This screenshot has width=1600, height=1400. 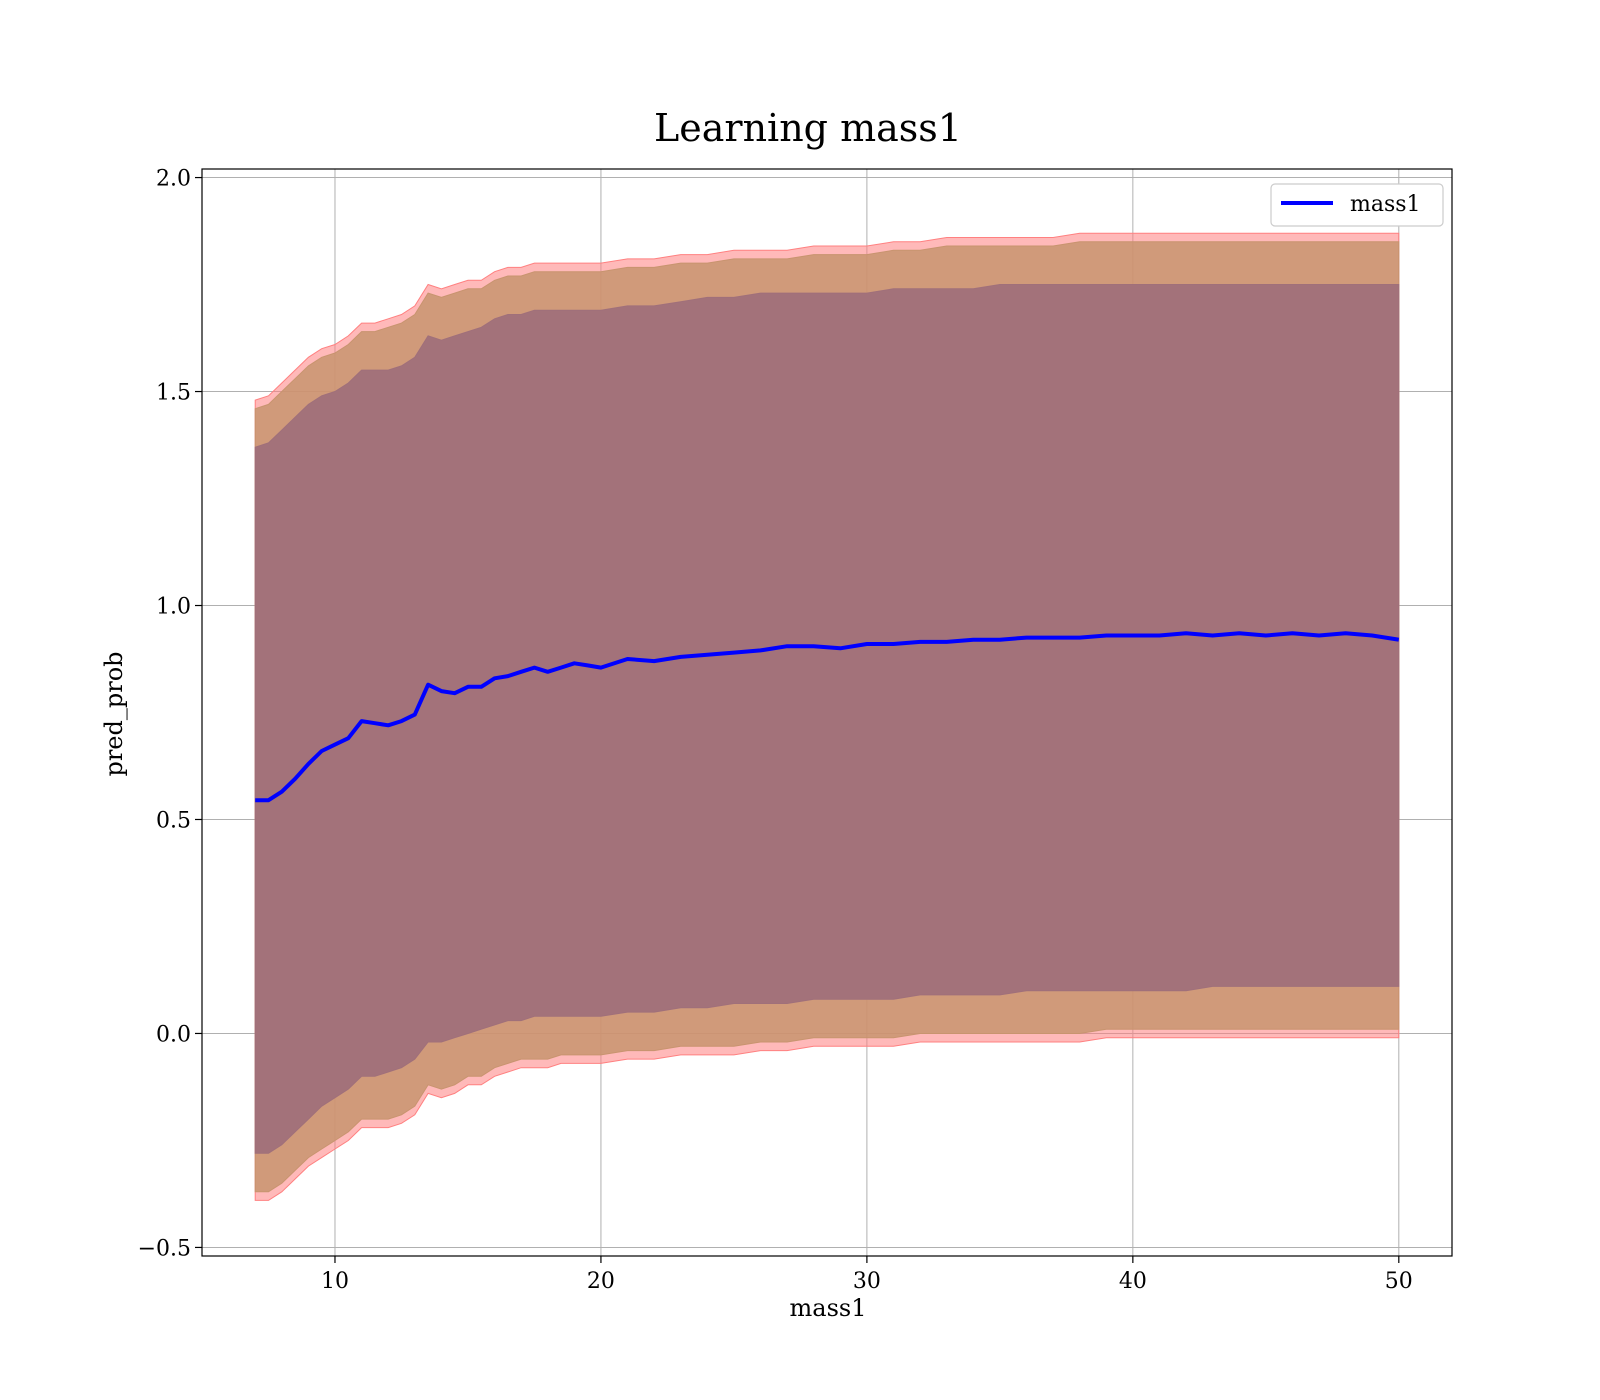 I want to click on series-line-mass1, so click(x=827, y=717).